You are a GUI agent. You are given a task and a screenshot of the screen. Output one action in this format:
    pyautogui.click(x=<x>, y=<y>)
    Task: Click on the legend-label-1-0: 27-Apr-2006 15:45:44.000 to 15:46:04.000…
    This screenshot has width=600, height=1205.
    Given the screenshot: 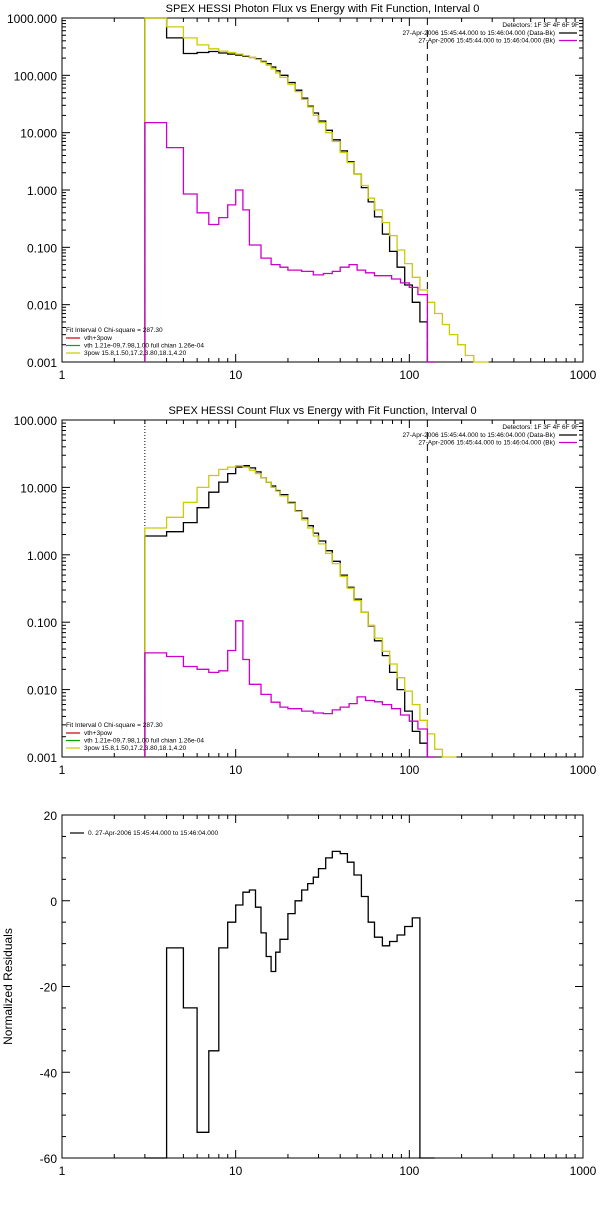 What is the action you would take?
    pyautogui.click(x=479, y=435)
    